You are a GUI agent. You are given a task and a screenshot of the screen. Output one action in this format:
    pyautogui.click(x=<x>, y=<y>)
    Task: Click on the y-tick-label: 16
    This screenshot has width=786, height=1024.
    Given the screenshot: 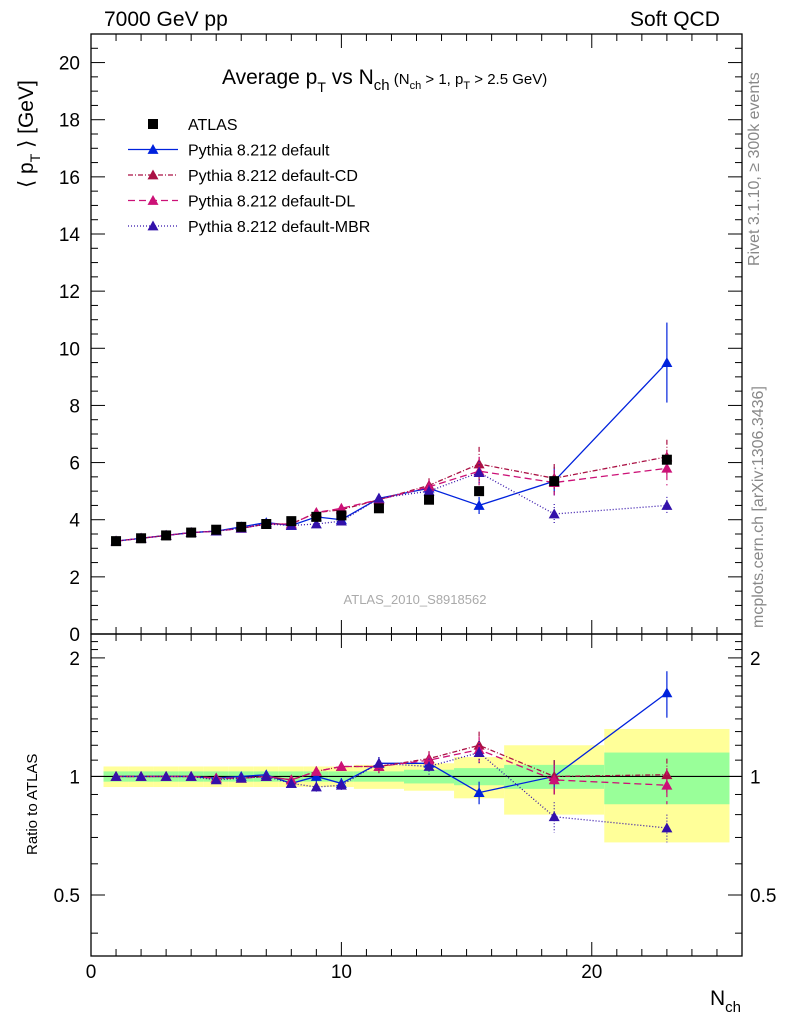 What is the action you would take?
    pyautogui.click(x=69, y=178)
    